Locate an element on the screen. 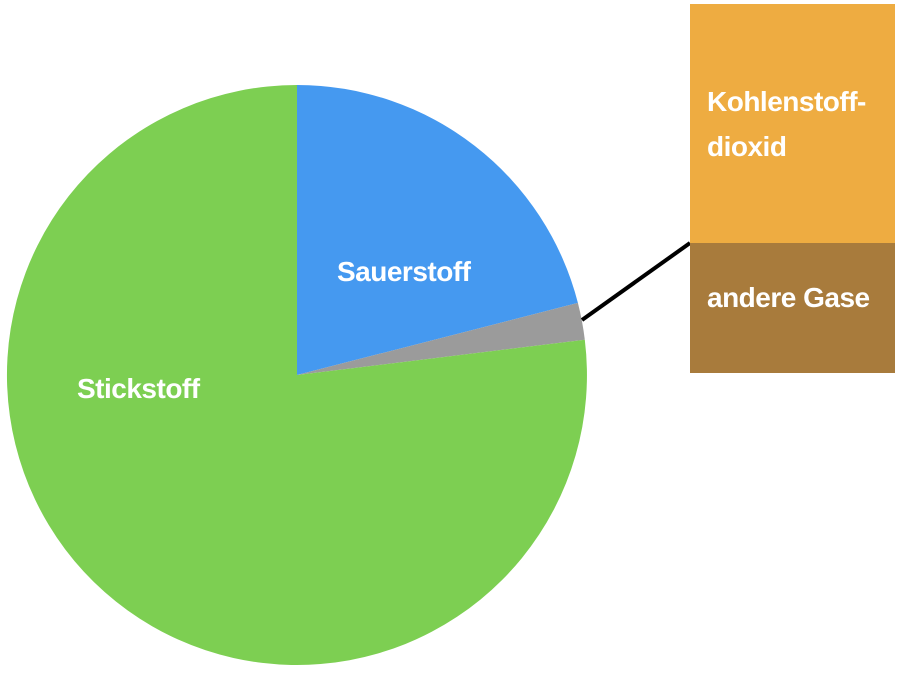 This screenshot has width=900, height=674. pie-slice-sauerstoff is located at coordinates (437, 230).